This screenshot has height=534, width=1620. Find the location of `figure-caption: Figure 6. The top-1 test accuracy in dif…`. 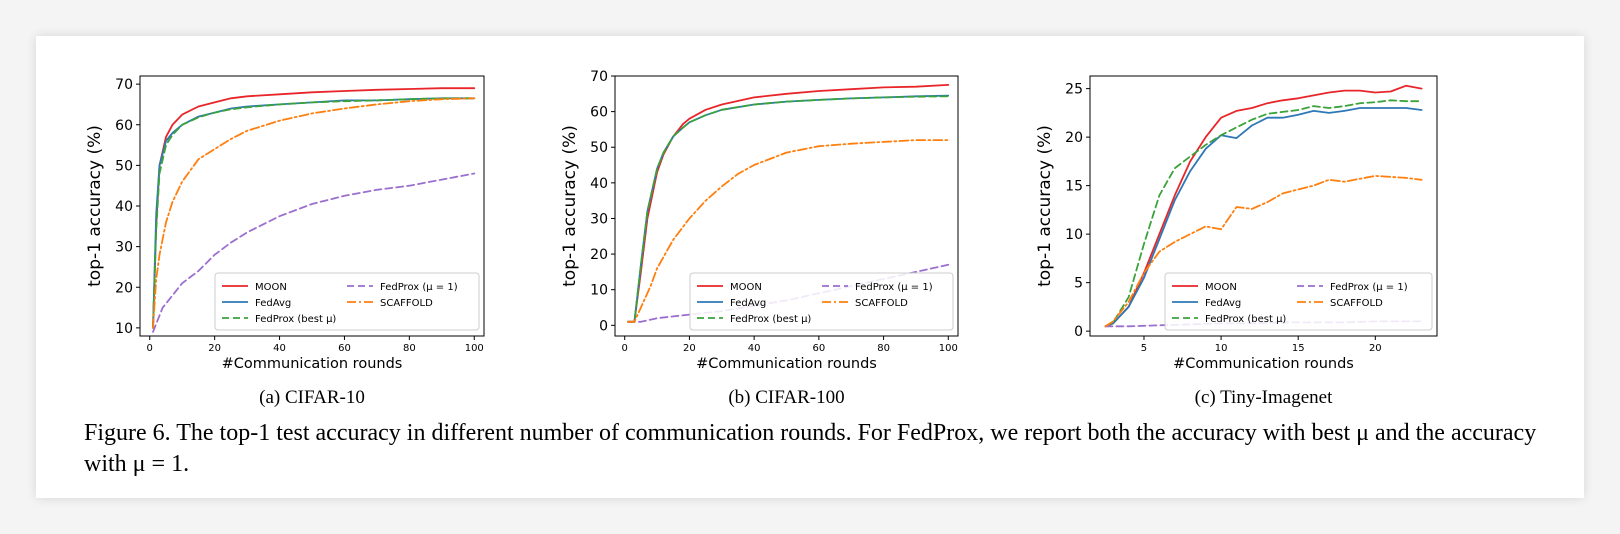

figure-caption: Figure 6. The top-1 test accuracy in dif… is located at coordinates (810, 448).